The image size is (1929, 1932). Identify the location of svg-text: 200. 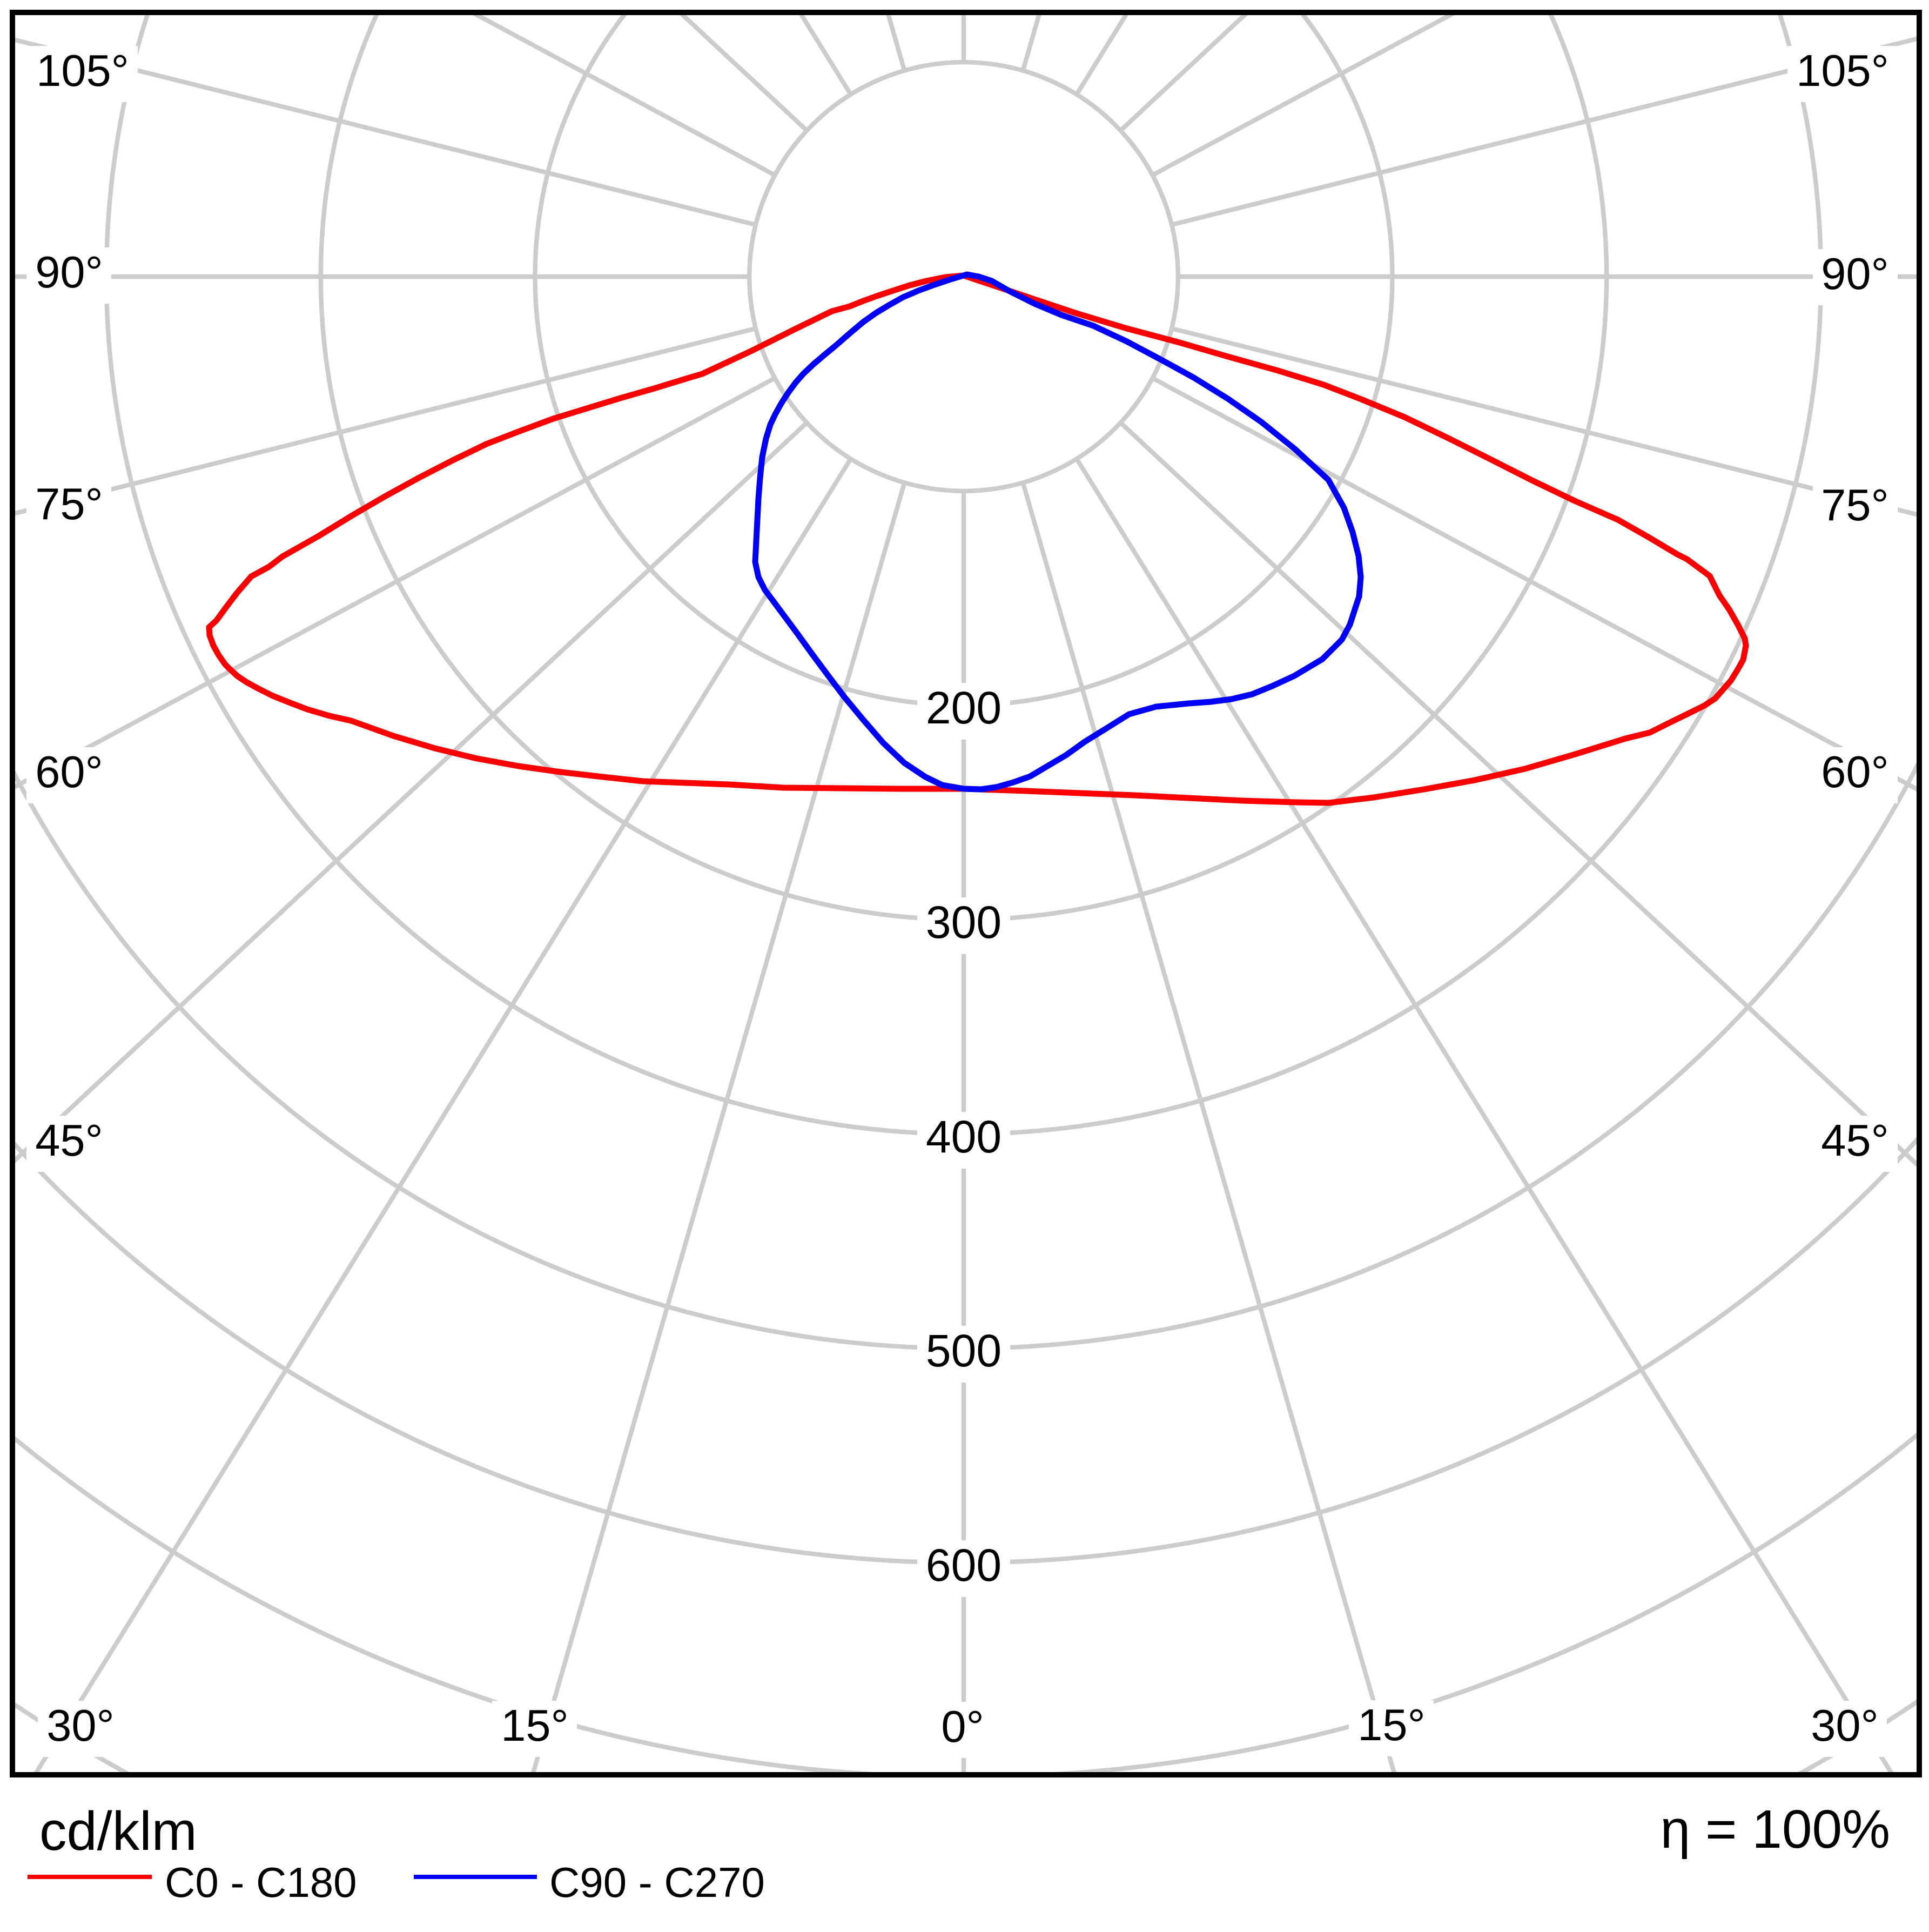
(964, 707).